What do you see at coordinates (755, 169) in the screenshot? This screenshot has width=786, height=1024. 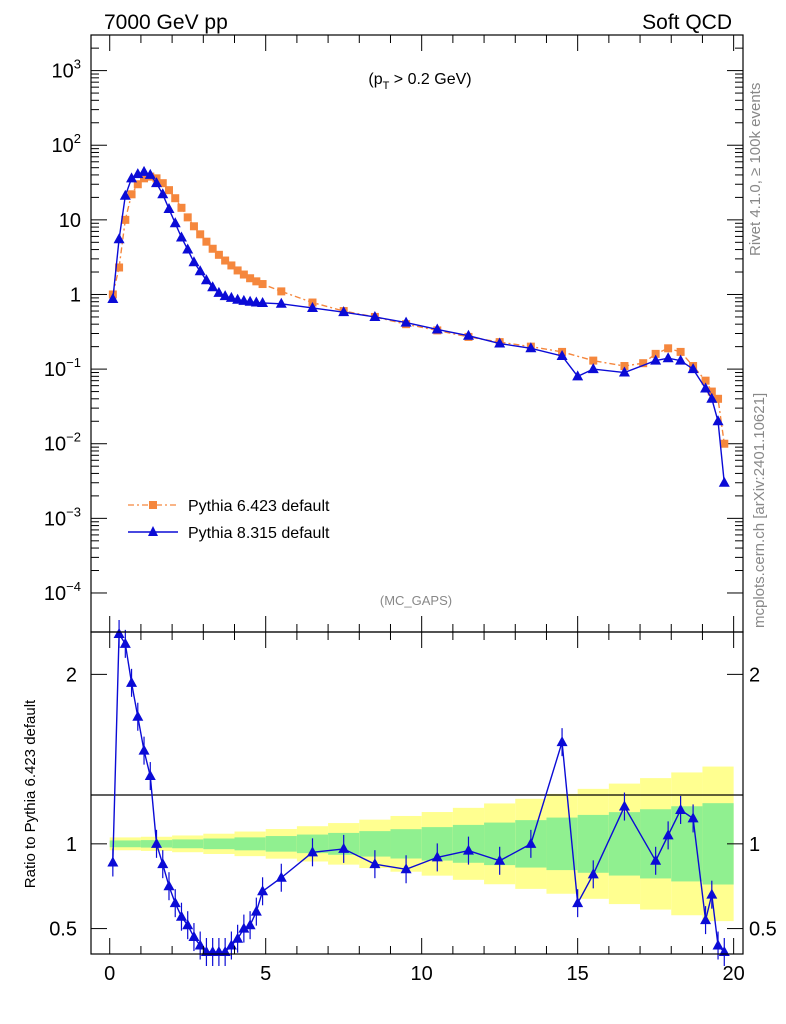 I see `rivet-version-label: Rivet 4.1.0, ≥ 100k events` at bounding box center [755, 169].